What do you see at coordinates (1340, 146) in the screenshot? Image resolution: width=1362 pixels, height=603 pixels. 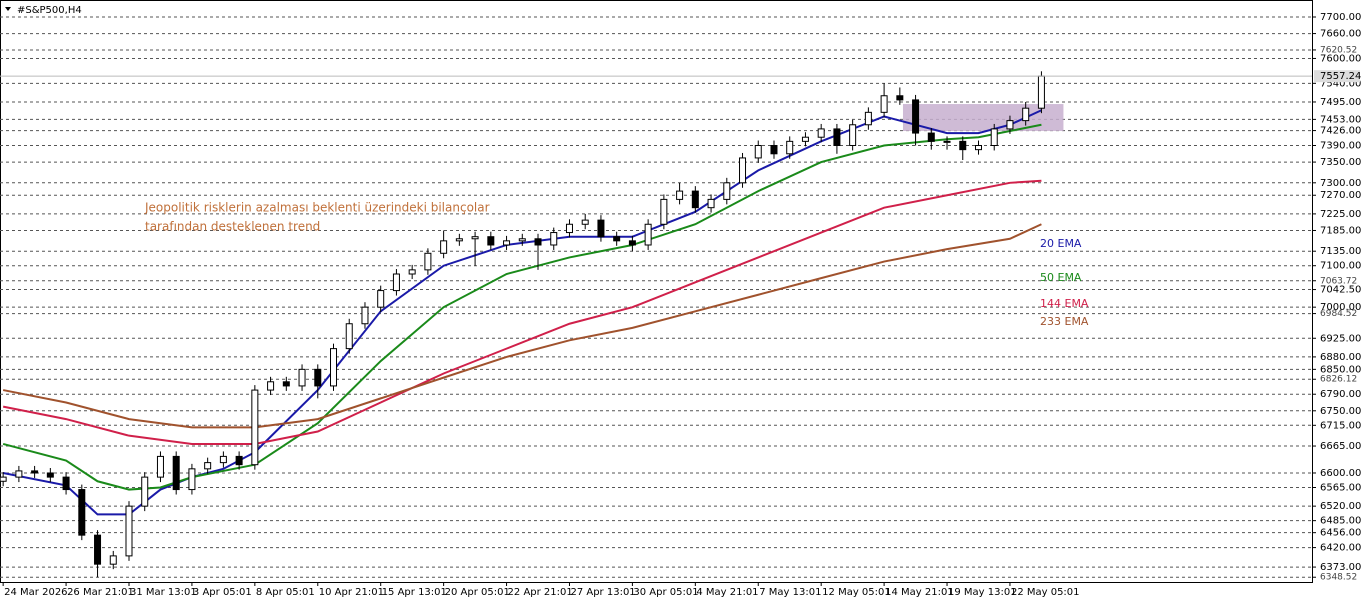 I see `y-tick-label: 7390.00` at bounding box center [1340, 146].